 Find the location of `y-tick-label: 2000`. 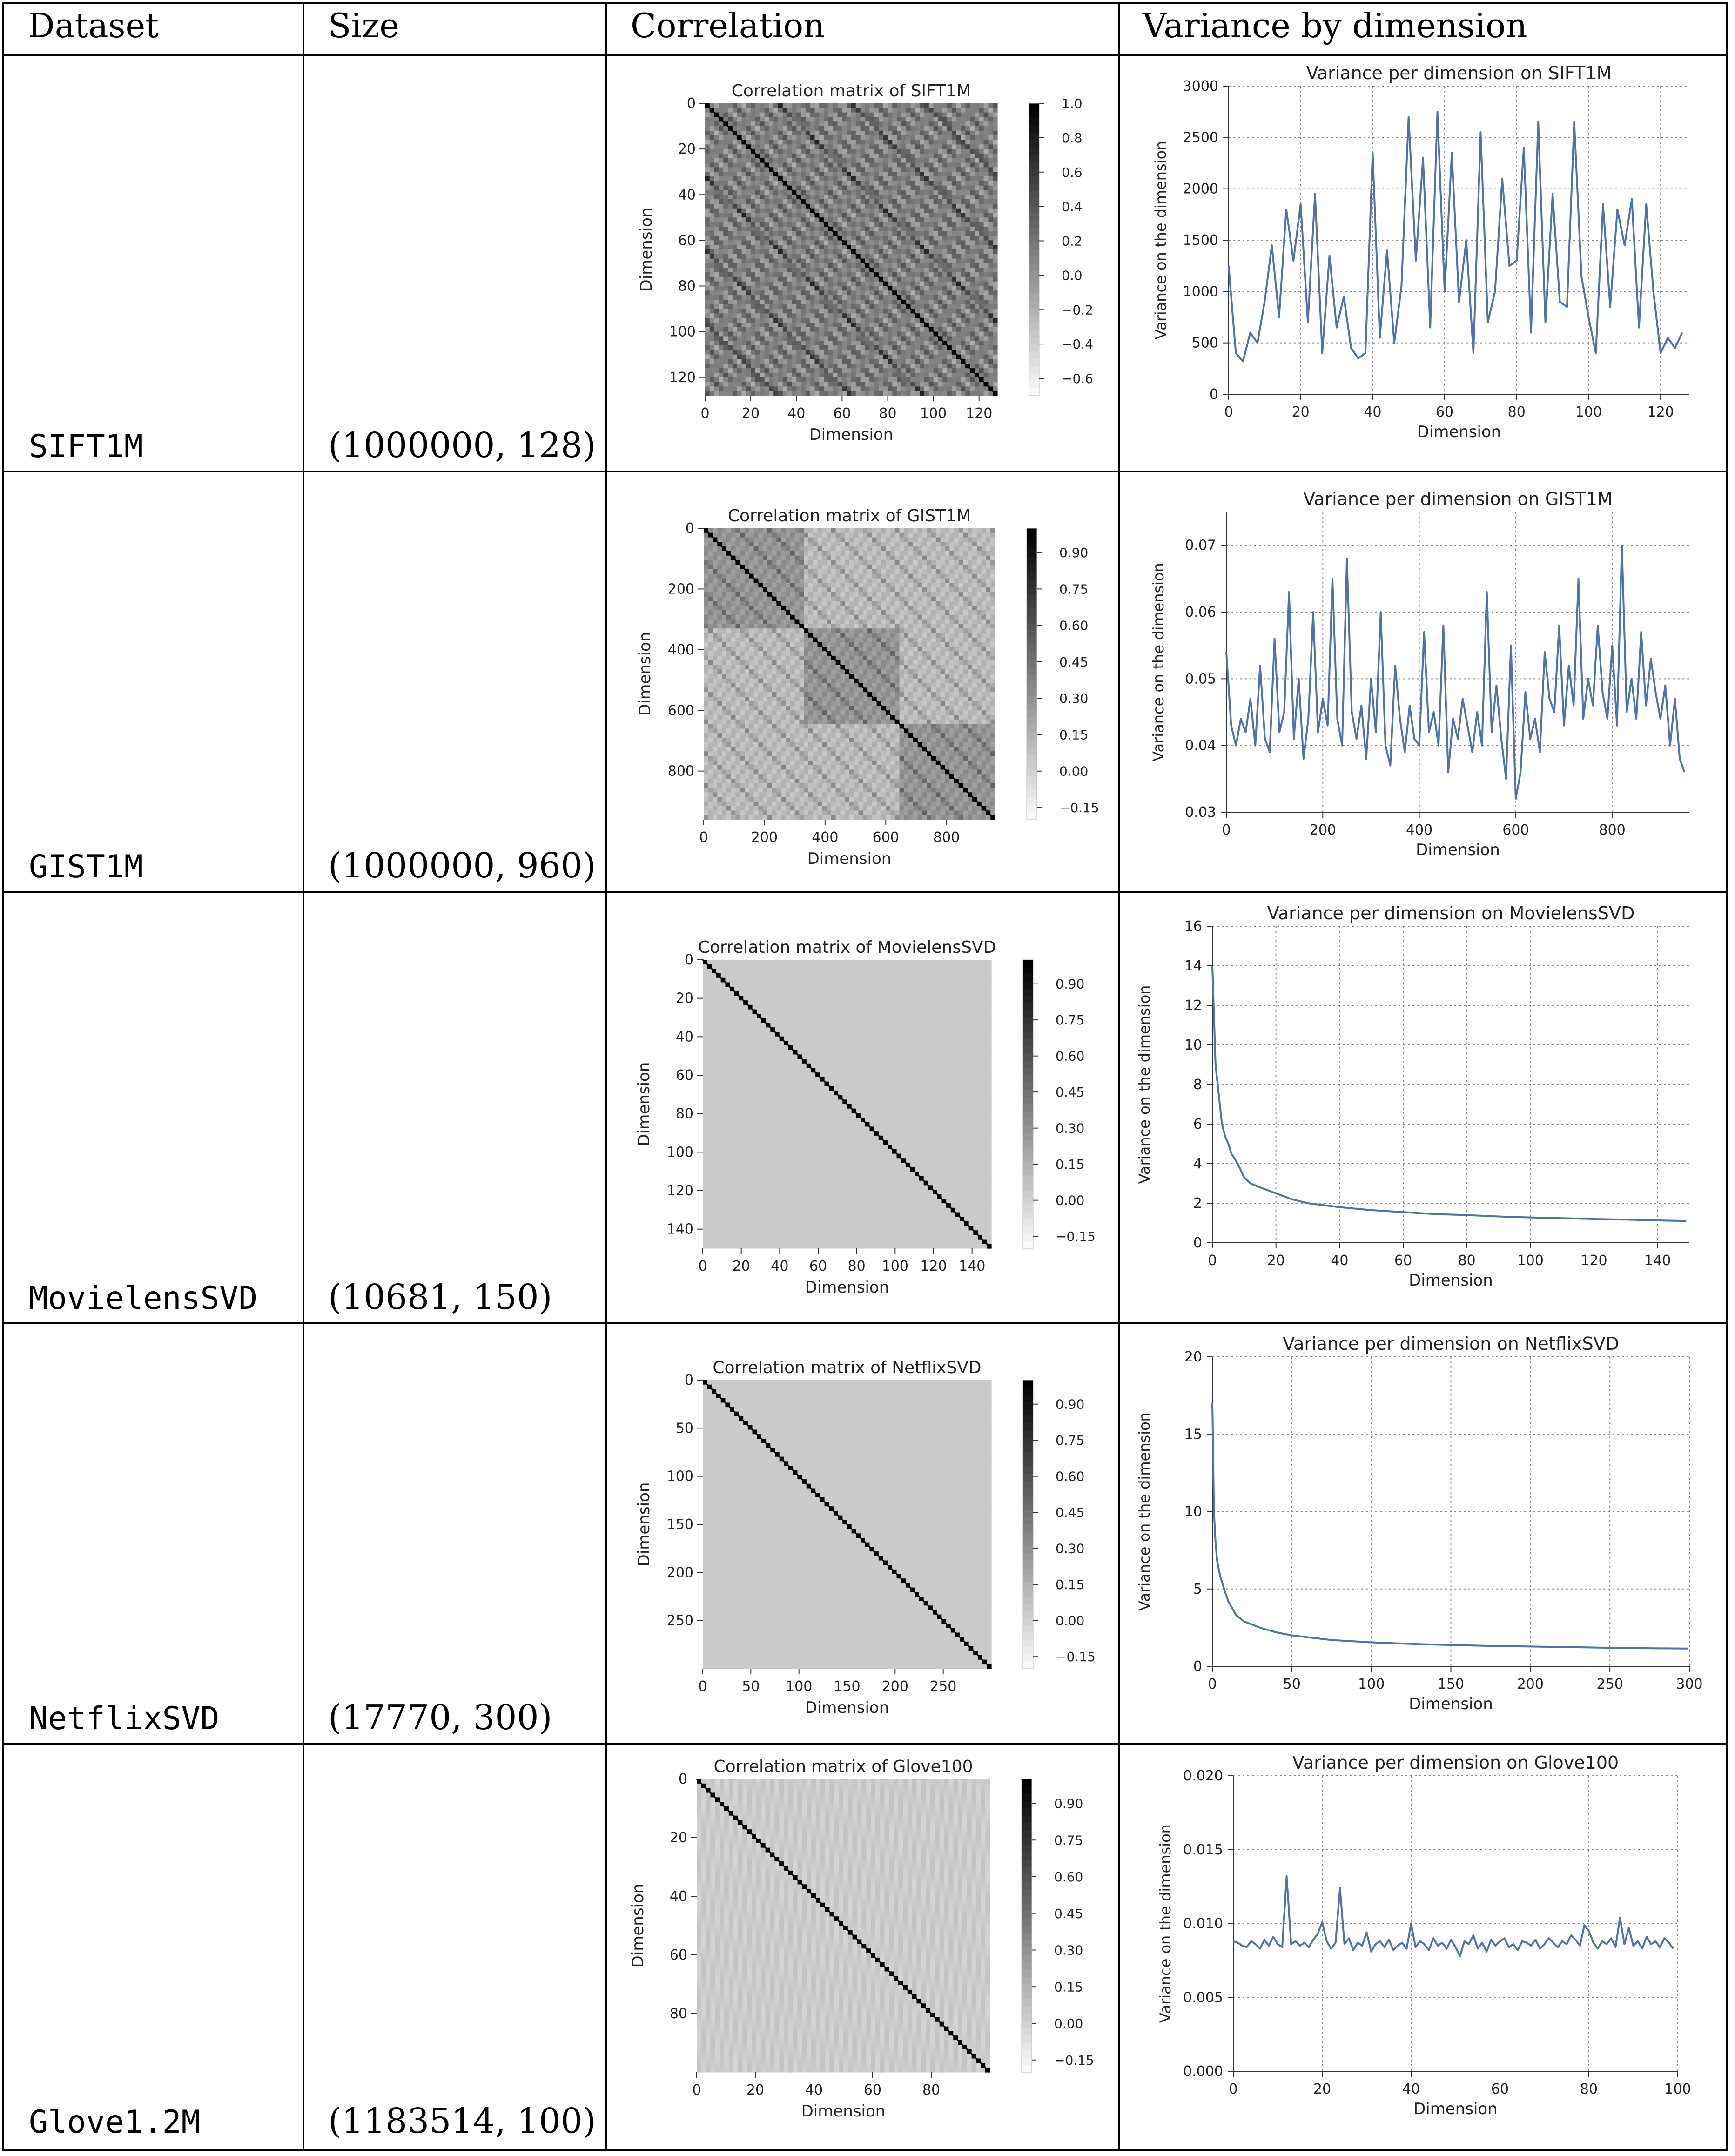

y-tick-label: 2000 is located at coordinates (1200, 189).